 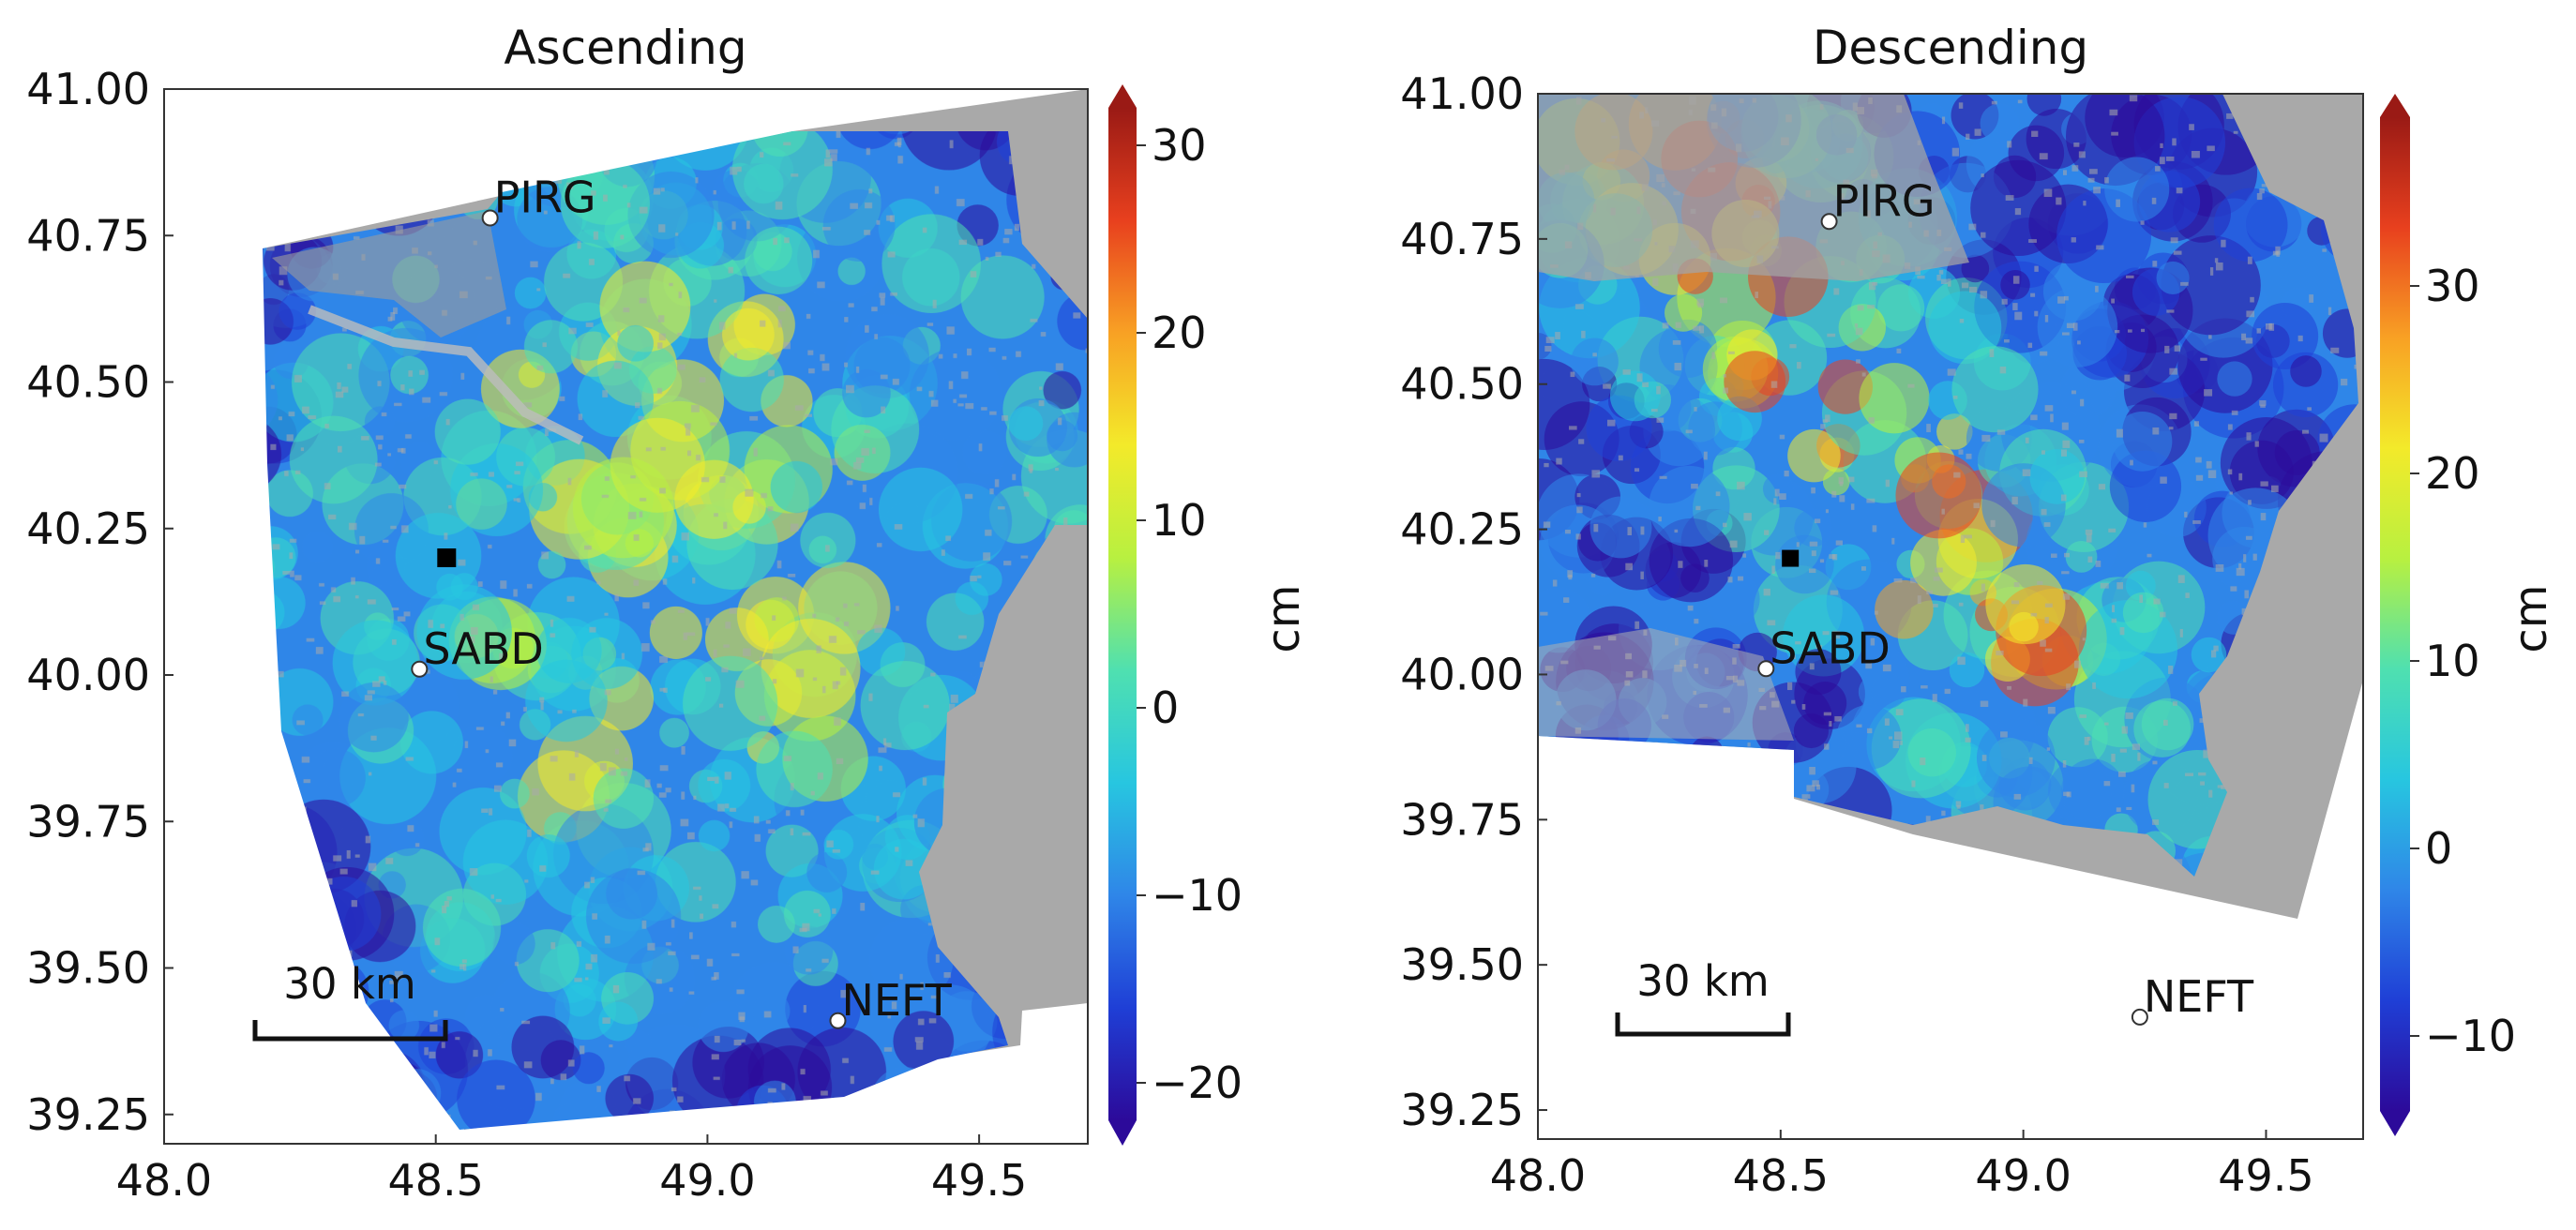 I want to click on fault-ridge, so click(x=446, y=375).